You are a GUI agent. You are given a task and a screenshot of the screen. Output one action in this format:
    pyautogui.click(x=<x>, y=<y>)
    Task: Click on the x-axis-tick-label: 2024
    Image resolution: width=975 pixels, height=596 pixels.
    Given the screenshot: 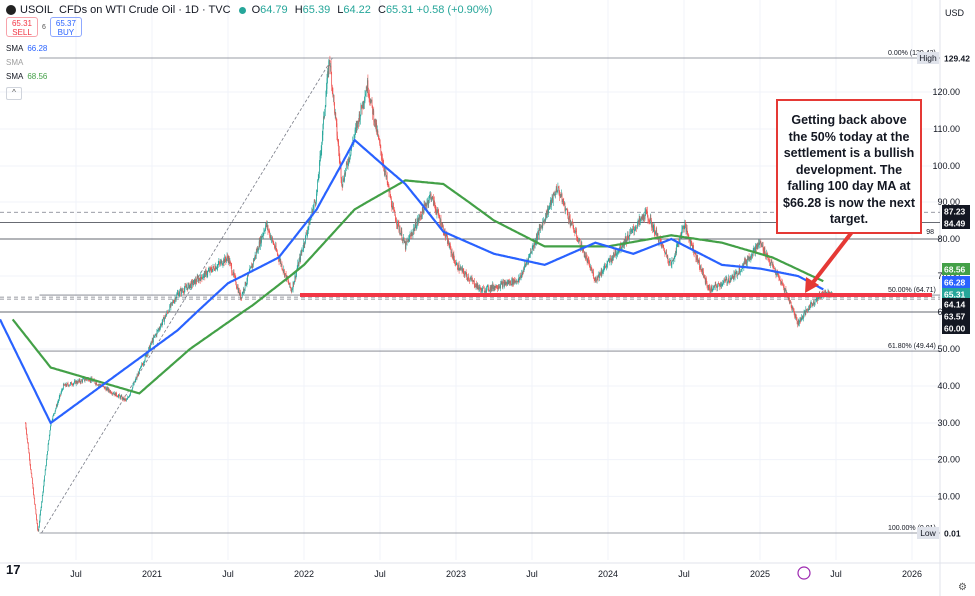 What is the action you would take?
    pyautogui.click(x=608, y=574)
    